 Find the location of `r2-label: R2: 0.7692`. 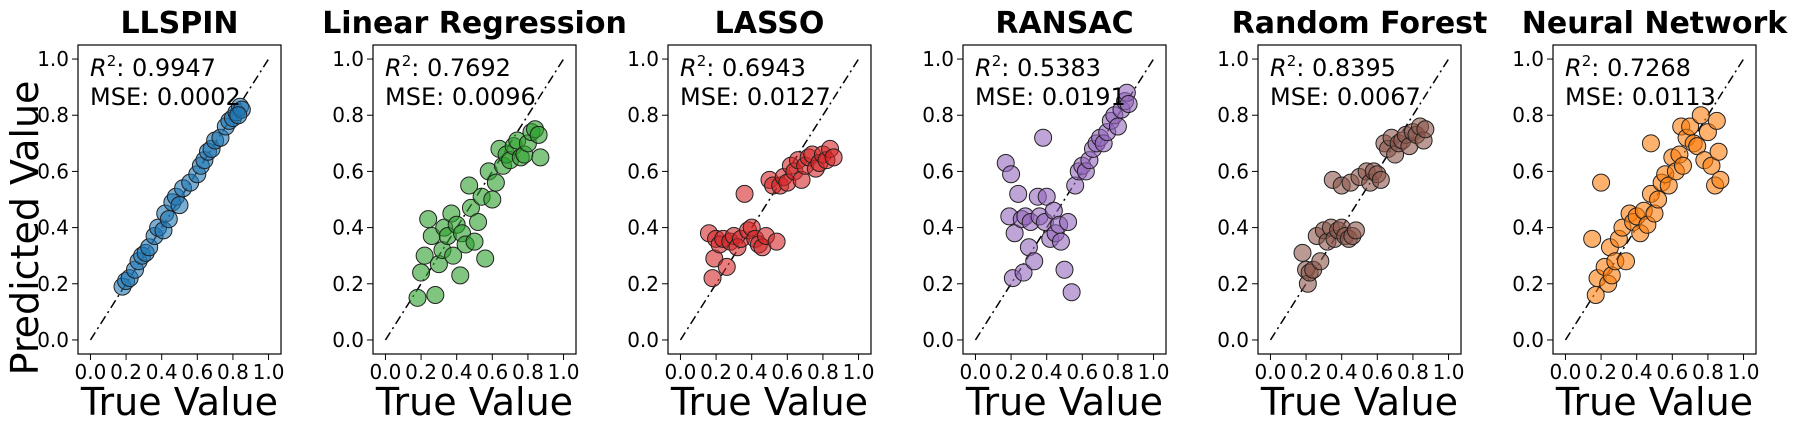

r2-label: R2: 0.7692 is located at coordinates (448, 67).